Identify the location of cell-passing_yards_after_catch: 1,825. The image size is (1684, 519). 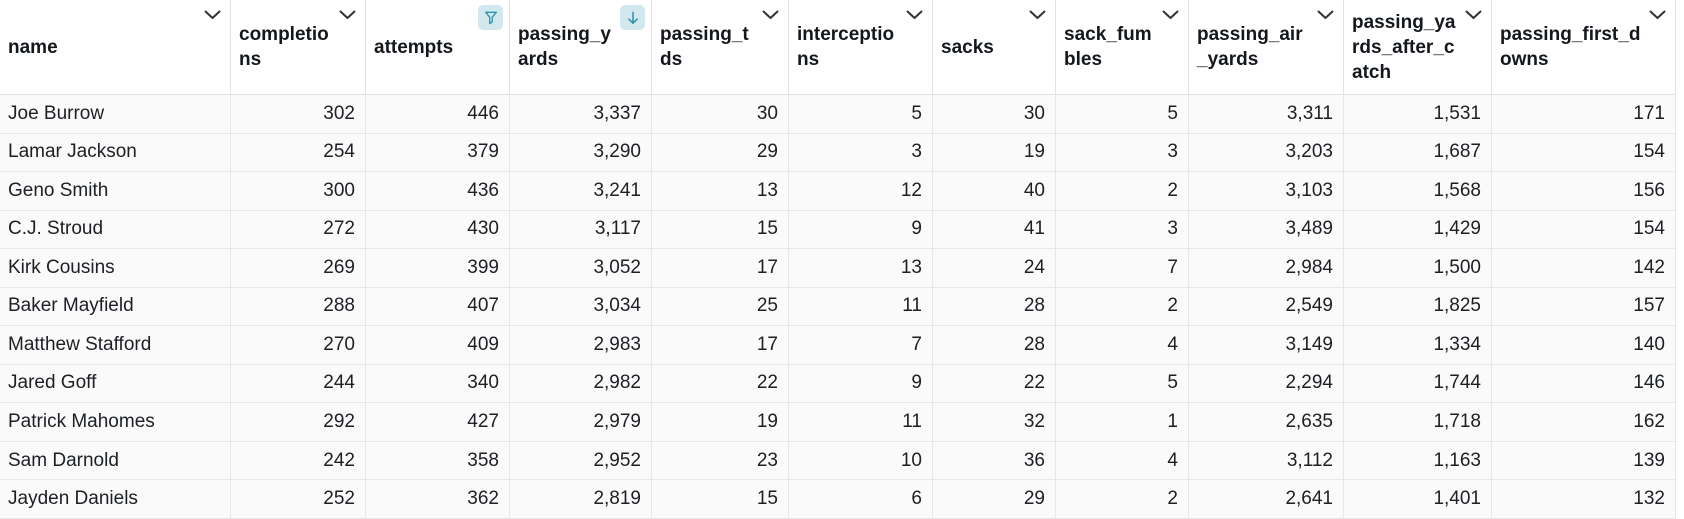
(1418, 306).